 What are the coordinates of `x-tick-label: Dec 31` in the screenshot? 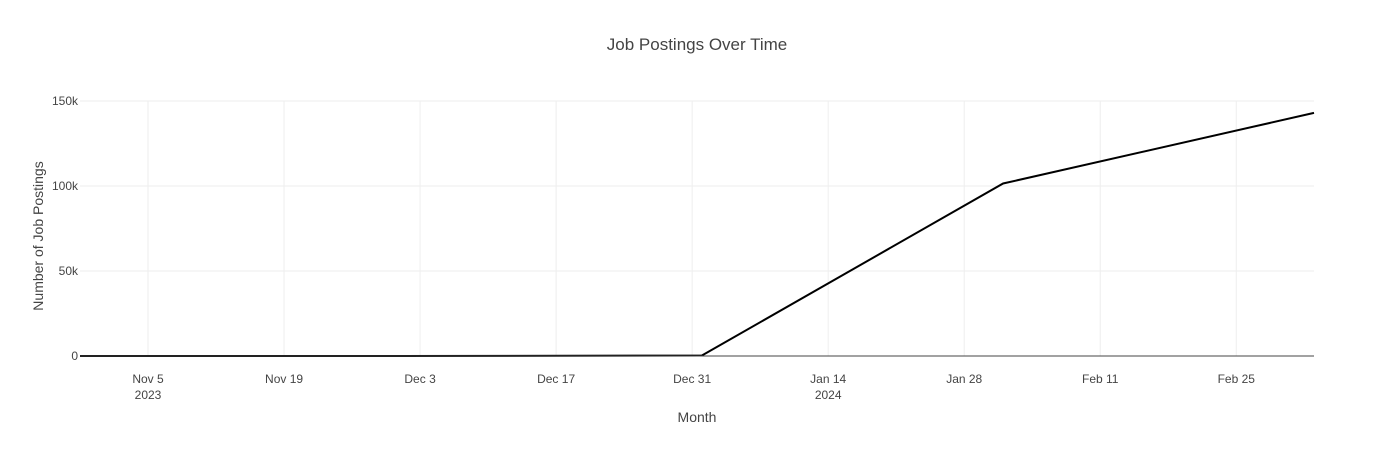 It's located at (692, 379).